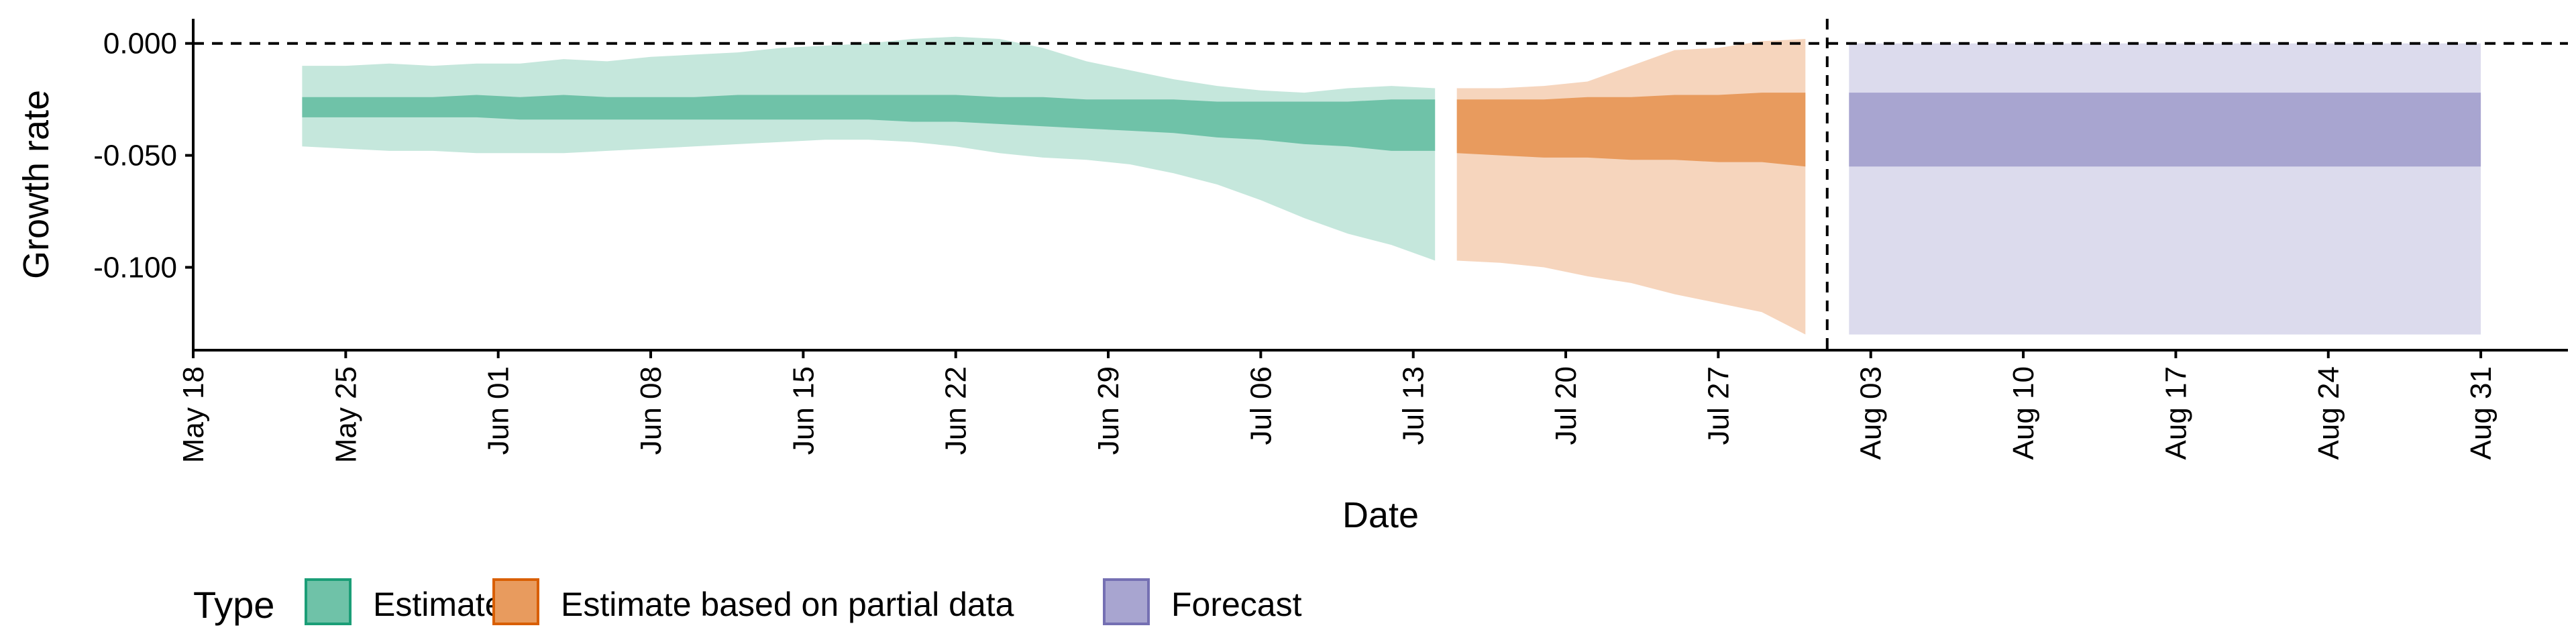 The width and height of the screenshot is (2576, 644). I want to click on x-tick-label: Aug 10, so click(2023, 413).